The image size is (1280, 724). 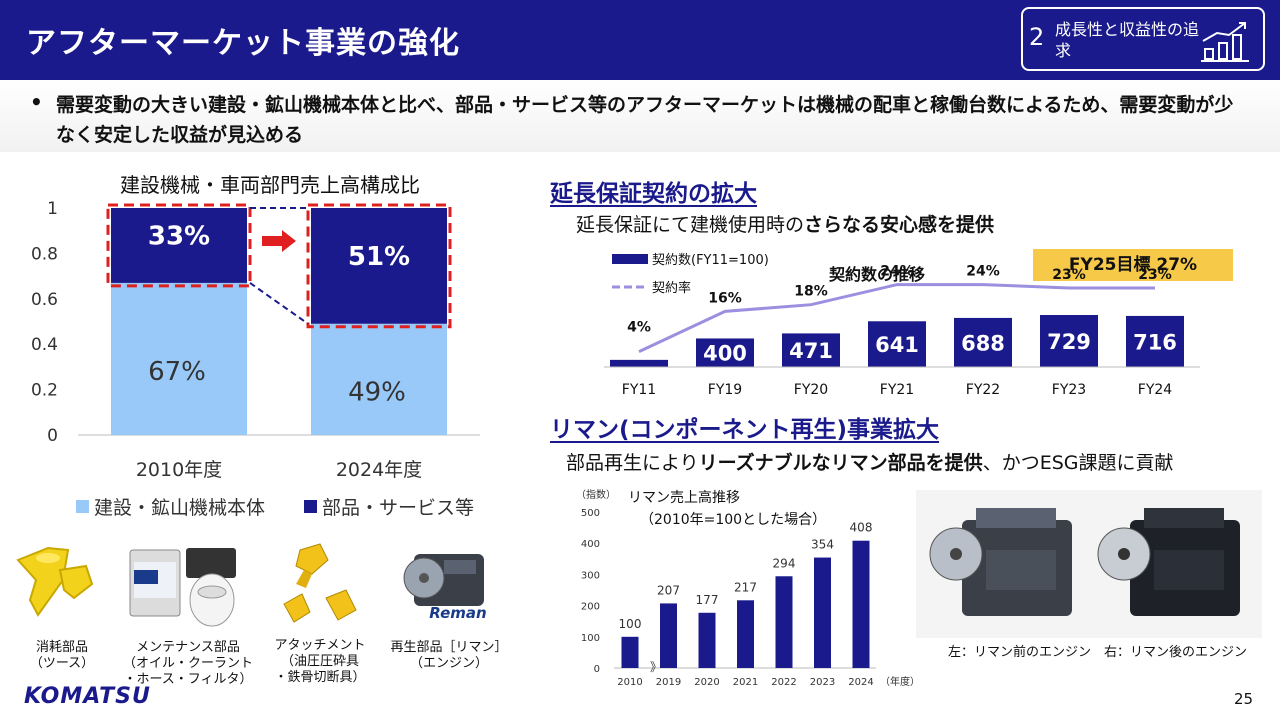 What do you see at coordinates (1098, 652) in the screenshot?
I see `engine-caption: 左：リマン前のエンジン 右：リマン後のエンジン` at bounding box center [1098, 652].